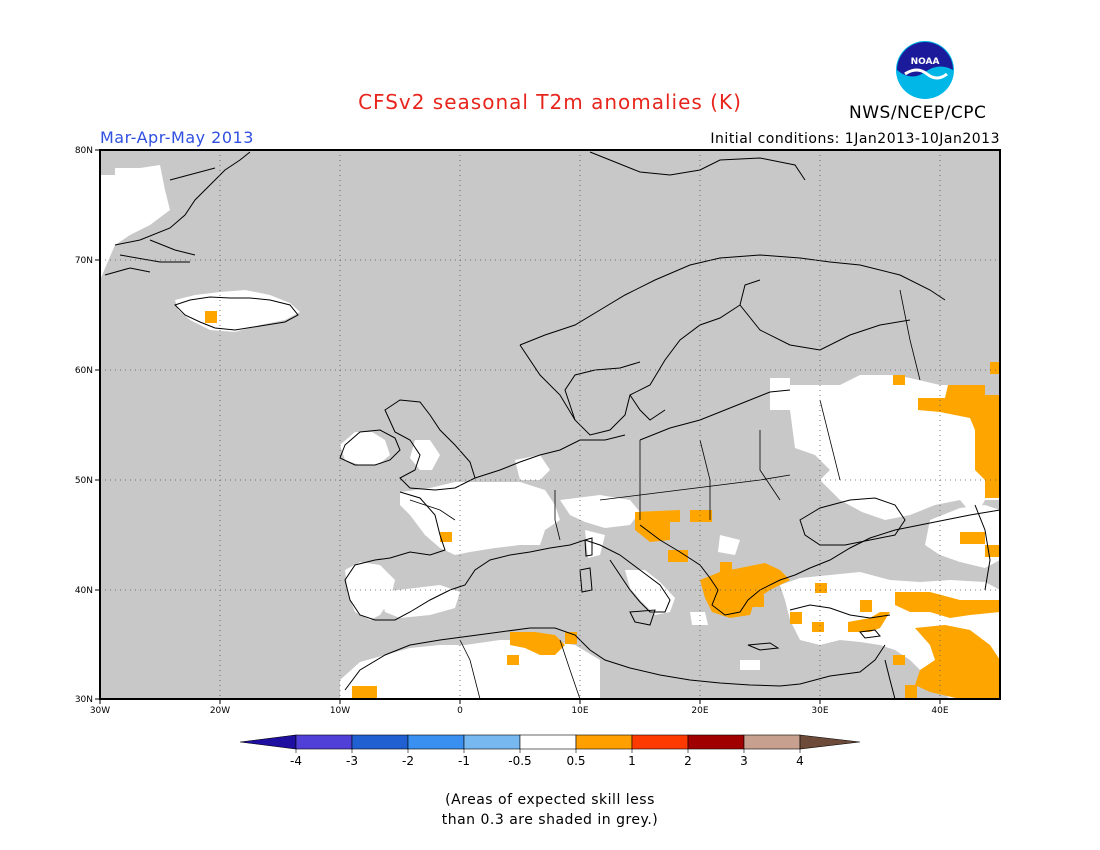 The height and width of the screenshot is (850, 1100). Describe the element at coordinates (220, 711) in the screenshot. I see `lon-tick-label: 20W` at that location.